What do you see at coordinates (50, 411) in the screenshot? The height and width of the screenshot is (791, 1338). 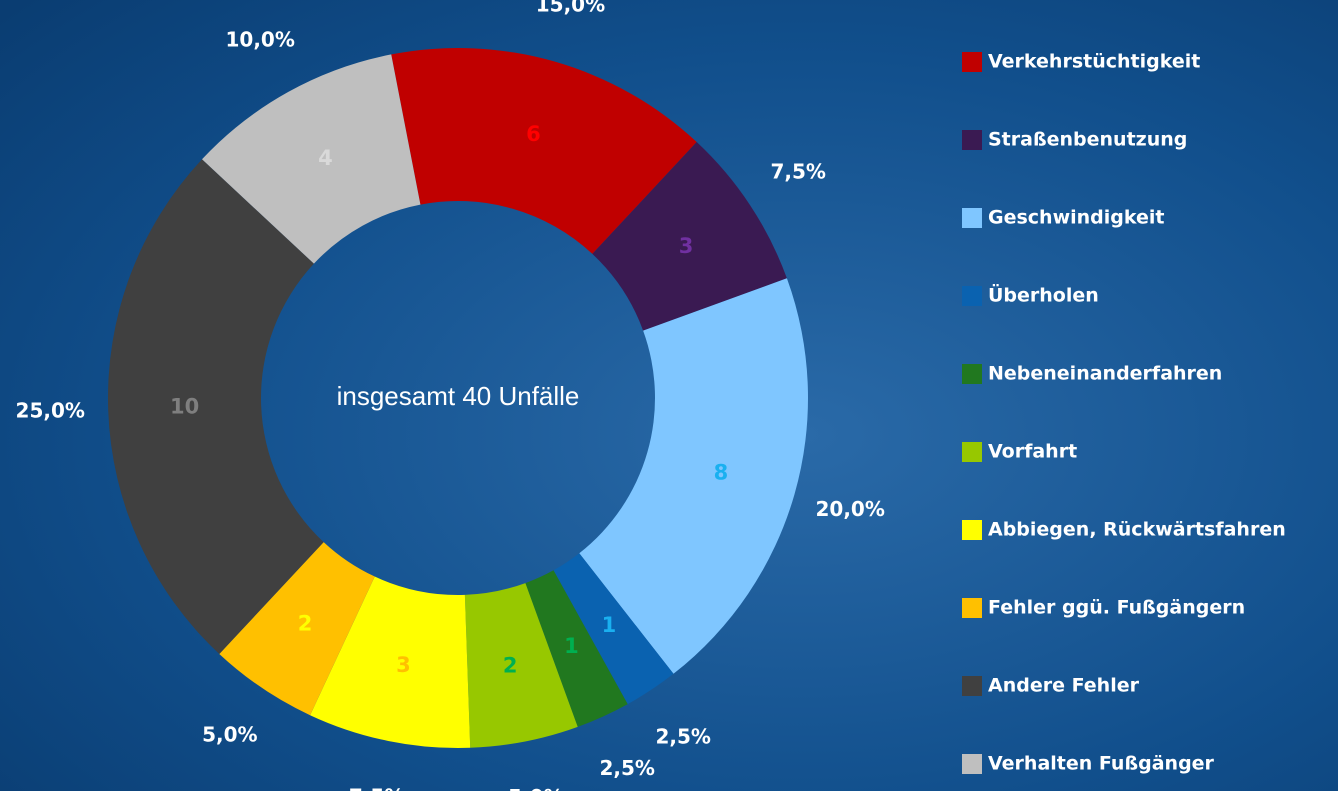 I see `slice-share-label: 25,0%` at bounding box center [50, 411].